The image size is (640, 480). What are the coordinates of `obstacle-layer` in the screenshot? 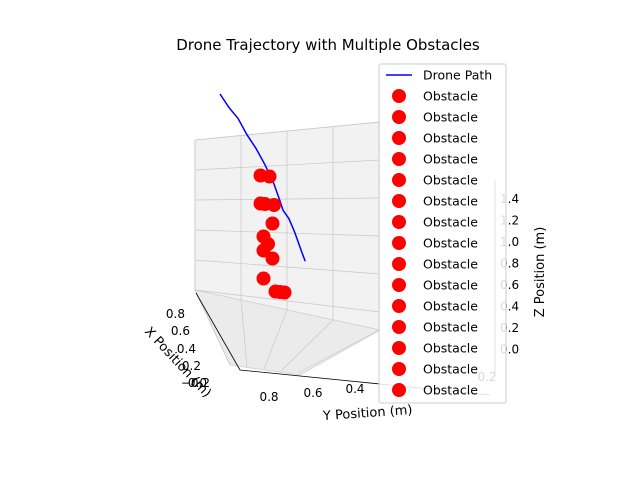 It's located at (272, 234).